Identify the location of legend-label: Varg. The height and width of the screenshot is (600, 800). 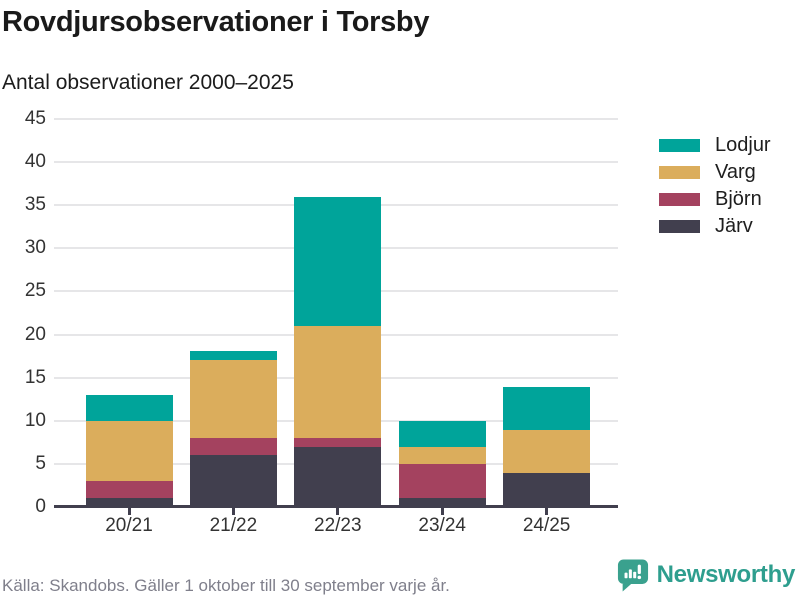
(735, 172).